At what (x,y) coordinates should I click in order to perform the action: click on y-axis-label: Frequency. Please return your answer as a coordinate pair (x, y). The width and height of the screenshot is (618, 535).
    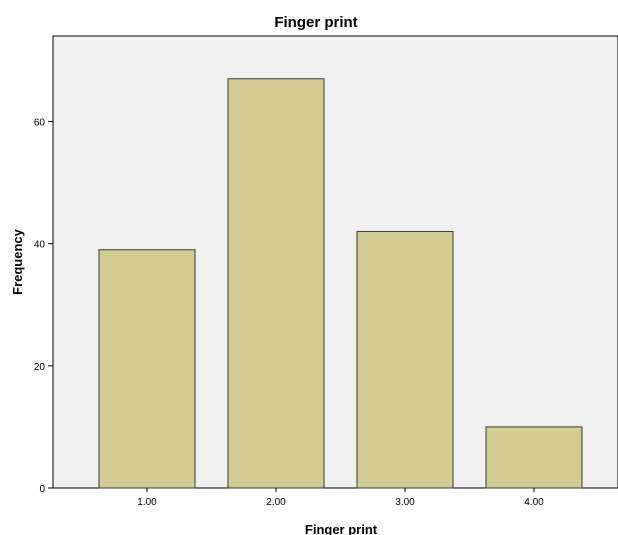
    Looking at the image, I should click on (17, 261).